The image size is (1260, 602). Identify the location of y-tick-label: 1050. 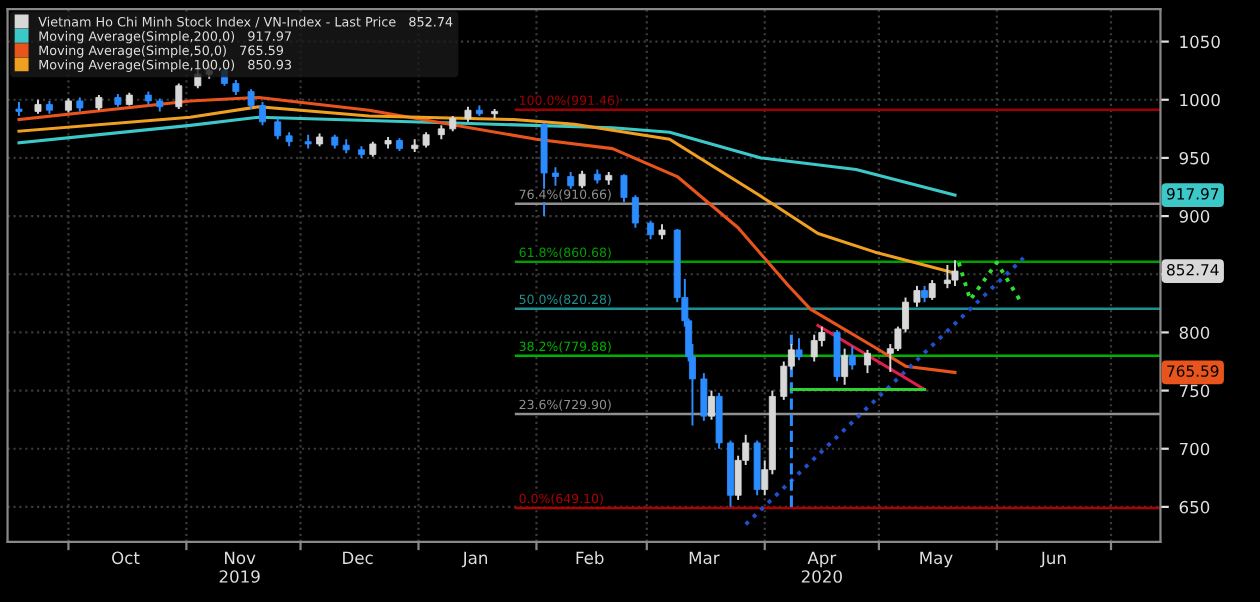
(1200, 42).